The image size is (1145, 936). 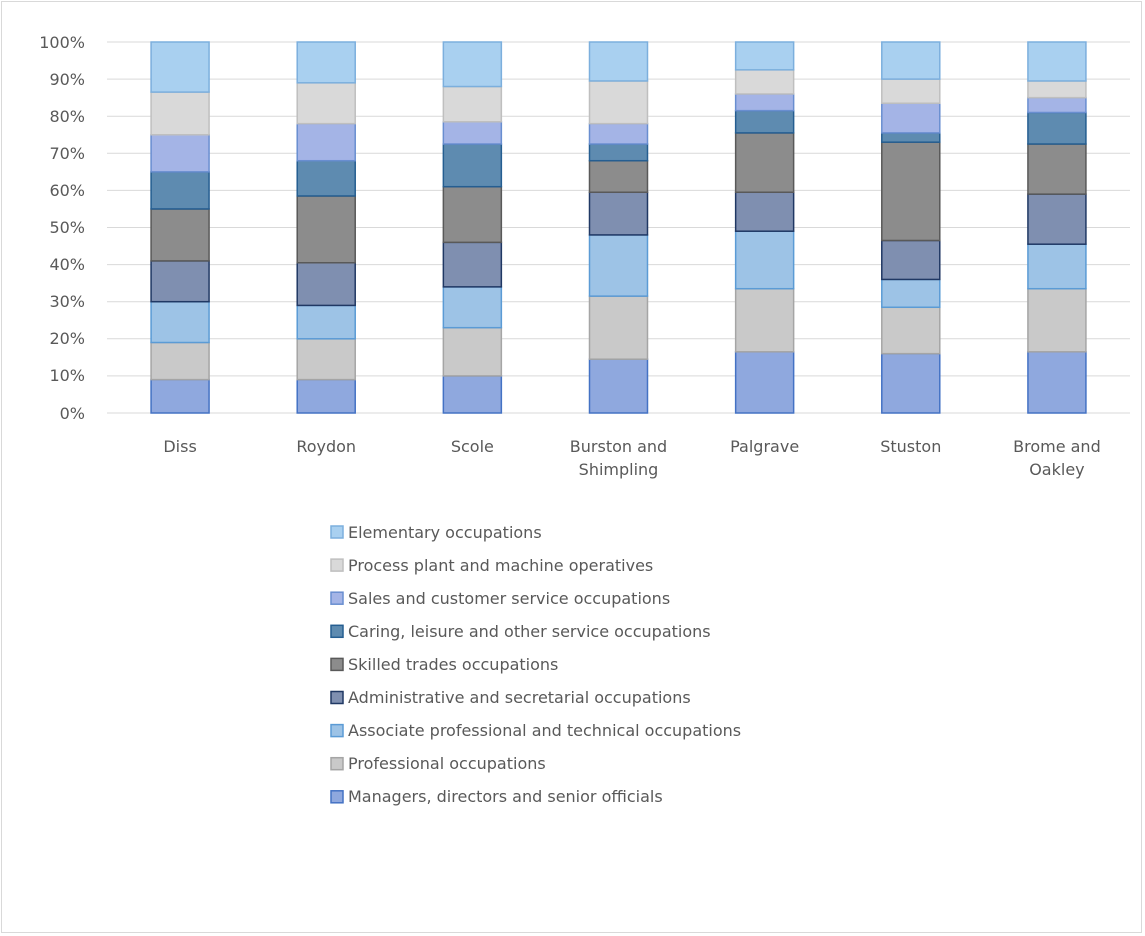 What do you see at coordinates (509, 598) in the screenshot?
I see `legend-label: Sales and customer service occupations` at bounding box center [509, 598].